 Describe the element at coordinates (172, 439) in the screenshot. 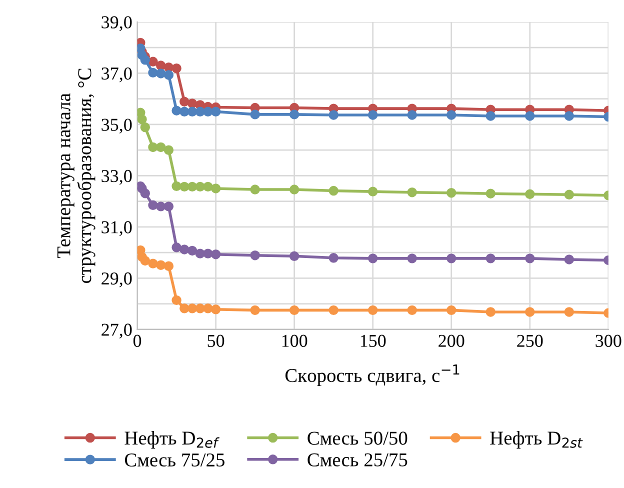

I see `legend-label: Нефть D$_{2ef}$` at that location.